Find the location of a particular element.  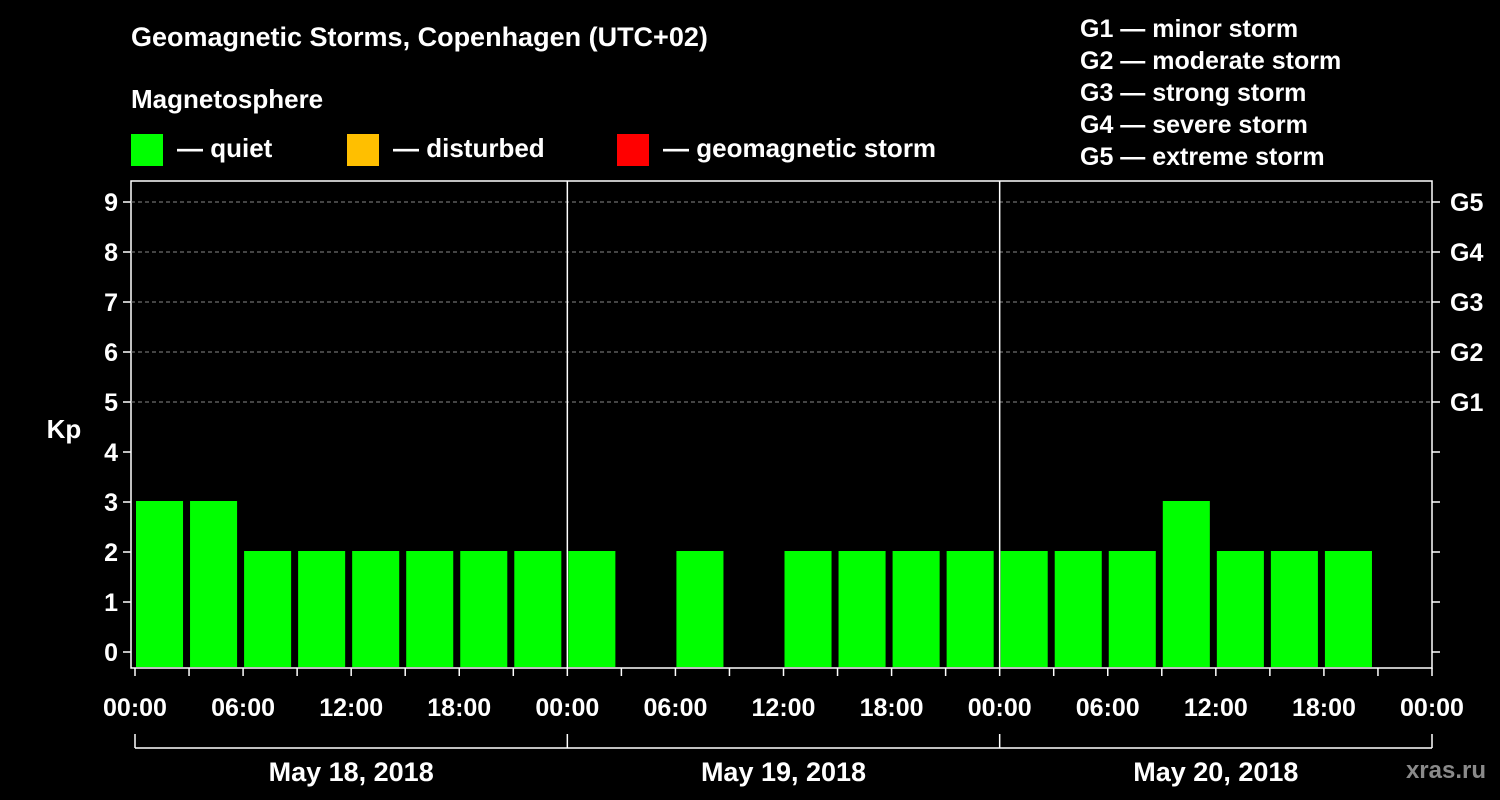

watermark: xras.ru is located at coordinates (1445, 770).